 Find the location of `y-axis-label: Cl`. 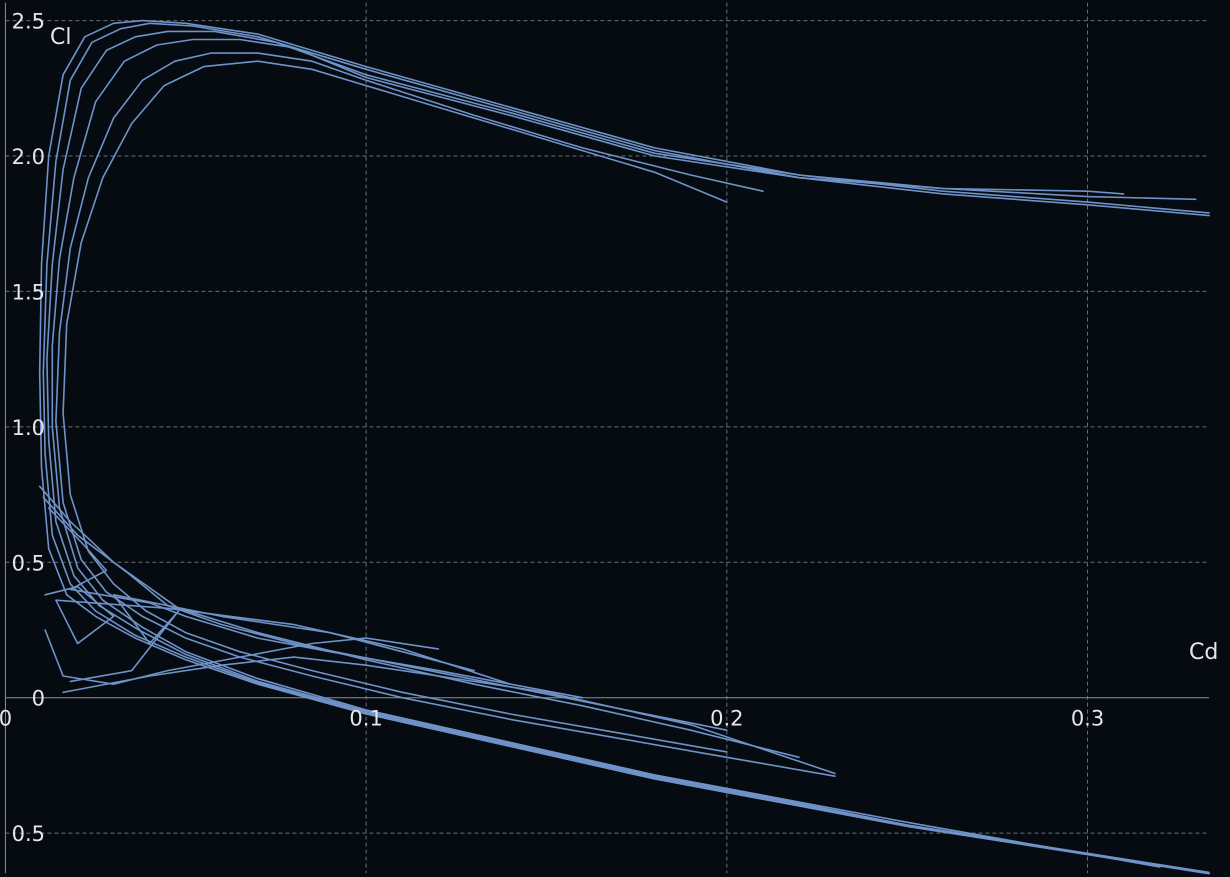

y-axis-label: Cl is located at coordinates (60, 37).